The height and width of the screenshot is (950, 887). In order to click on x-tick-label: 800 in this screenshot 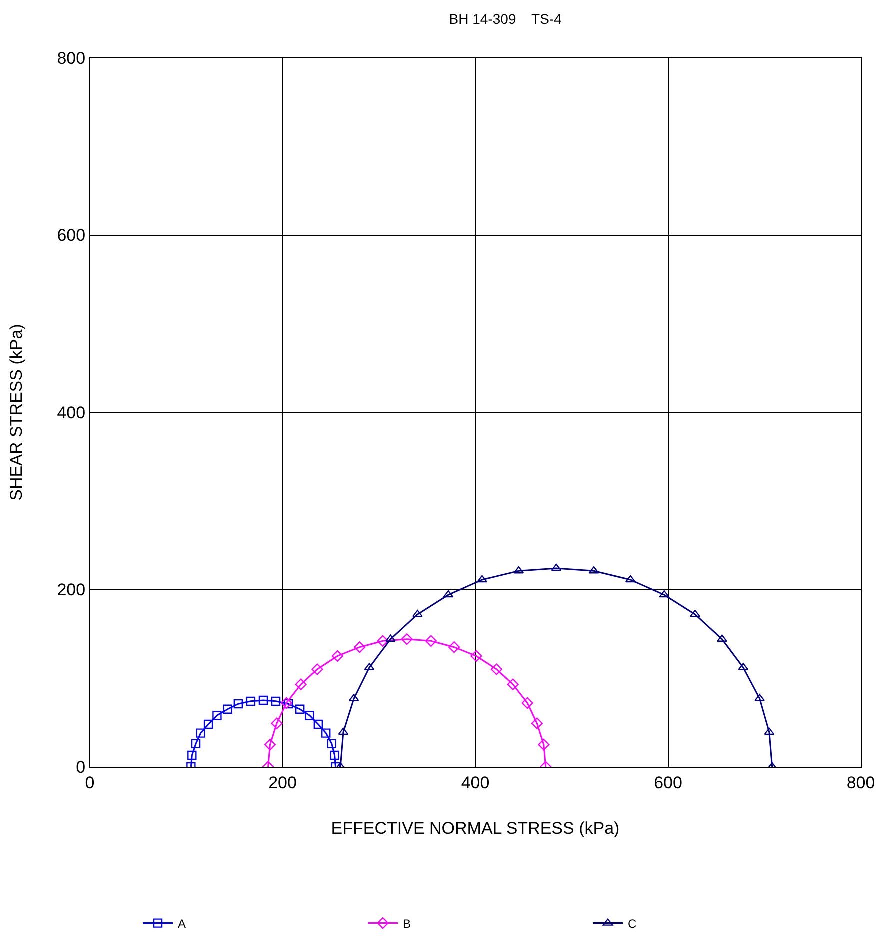, I will do `click(861, 782)`.